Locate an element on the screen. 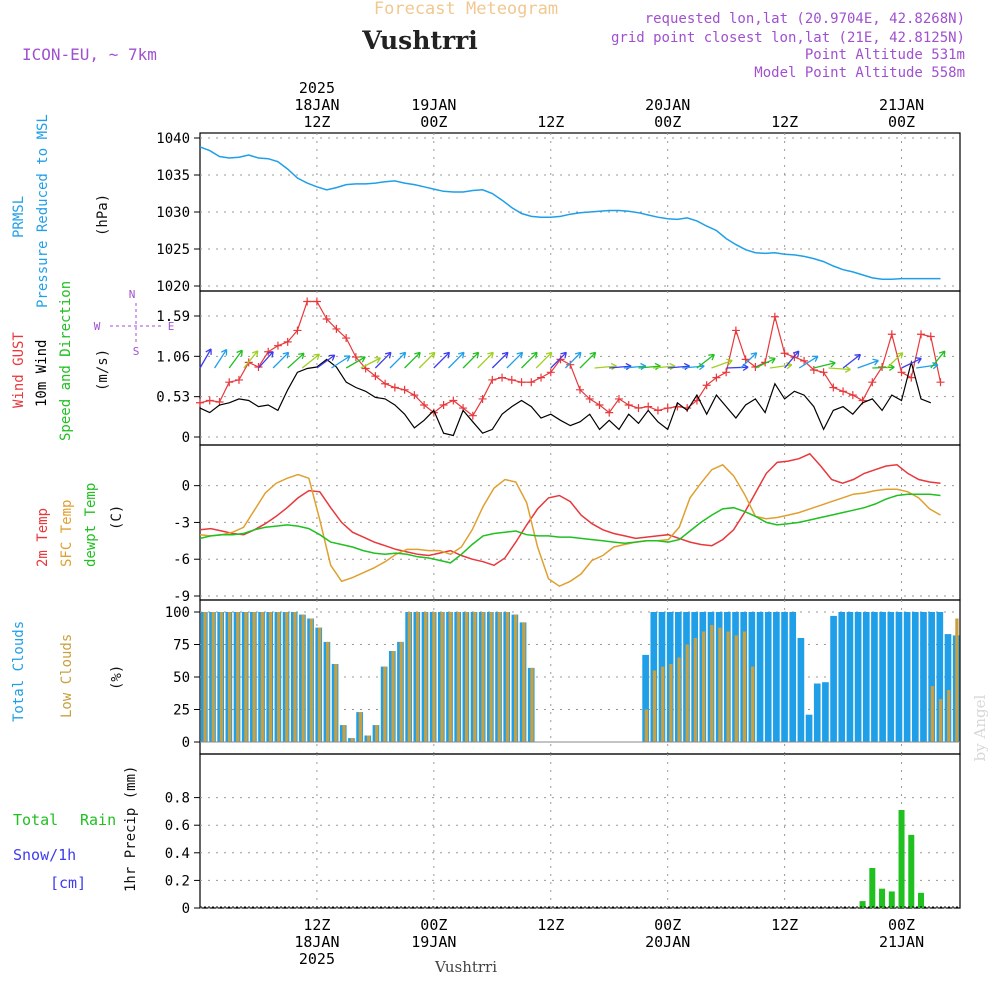  y-tick-label: -9 is located at coordinates (181, 597).